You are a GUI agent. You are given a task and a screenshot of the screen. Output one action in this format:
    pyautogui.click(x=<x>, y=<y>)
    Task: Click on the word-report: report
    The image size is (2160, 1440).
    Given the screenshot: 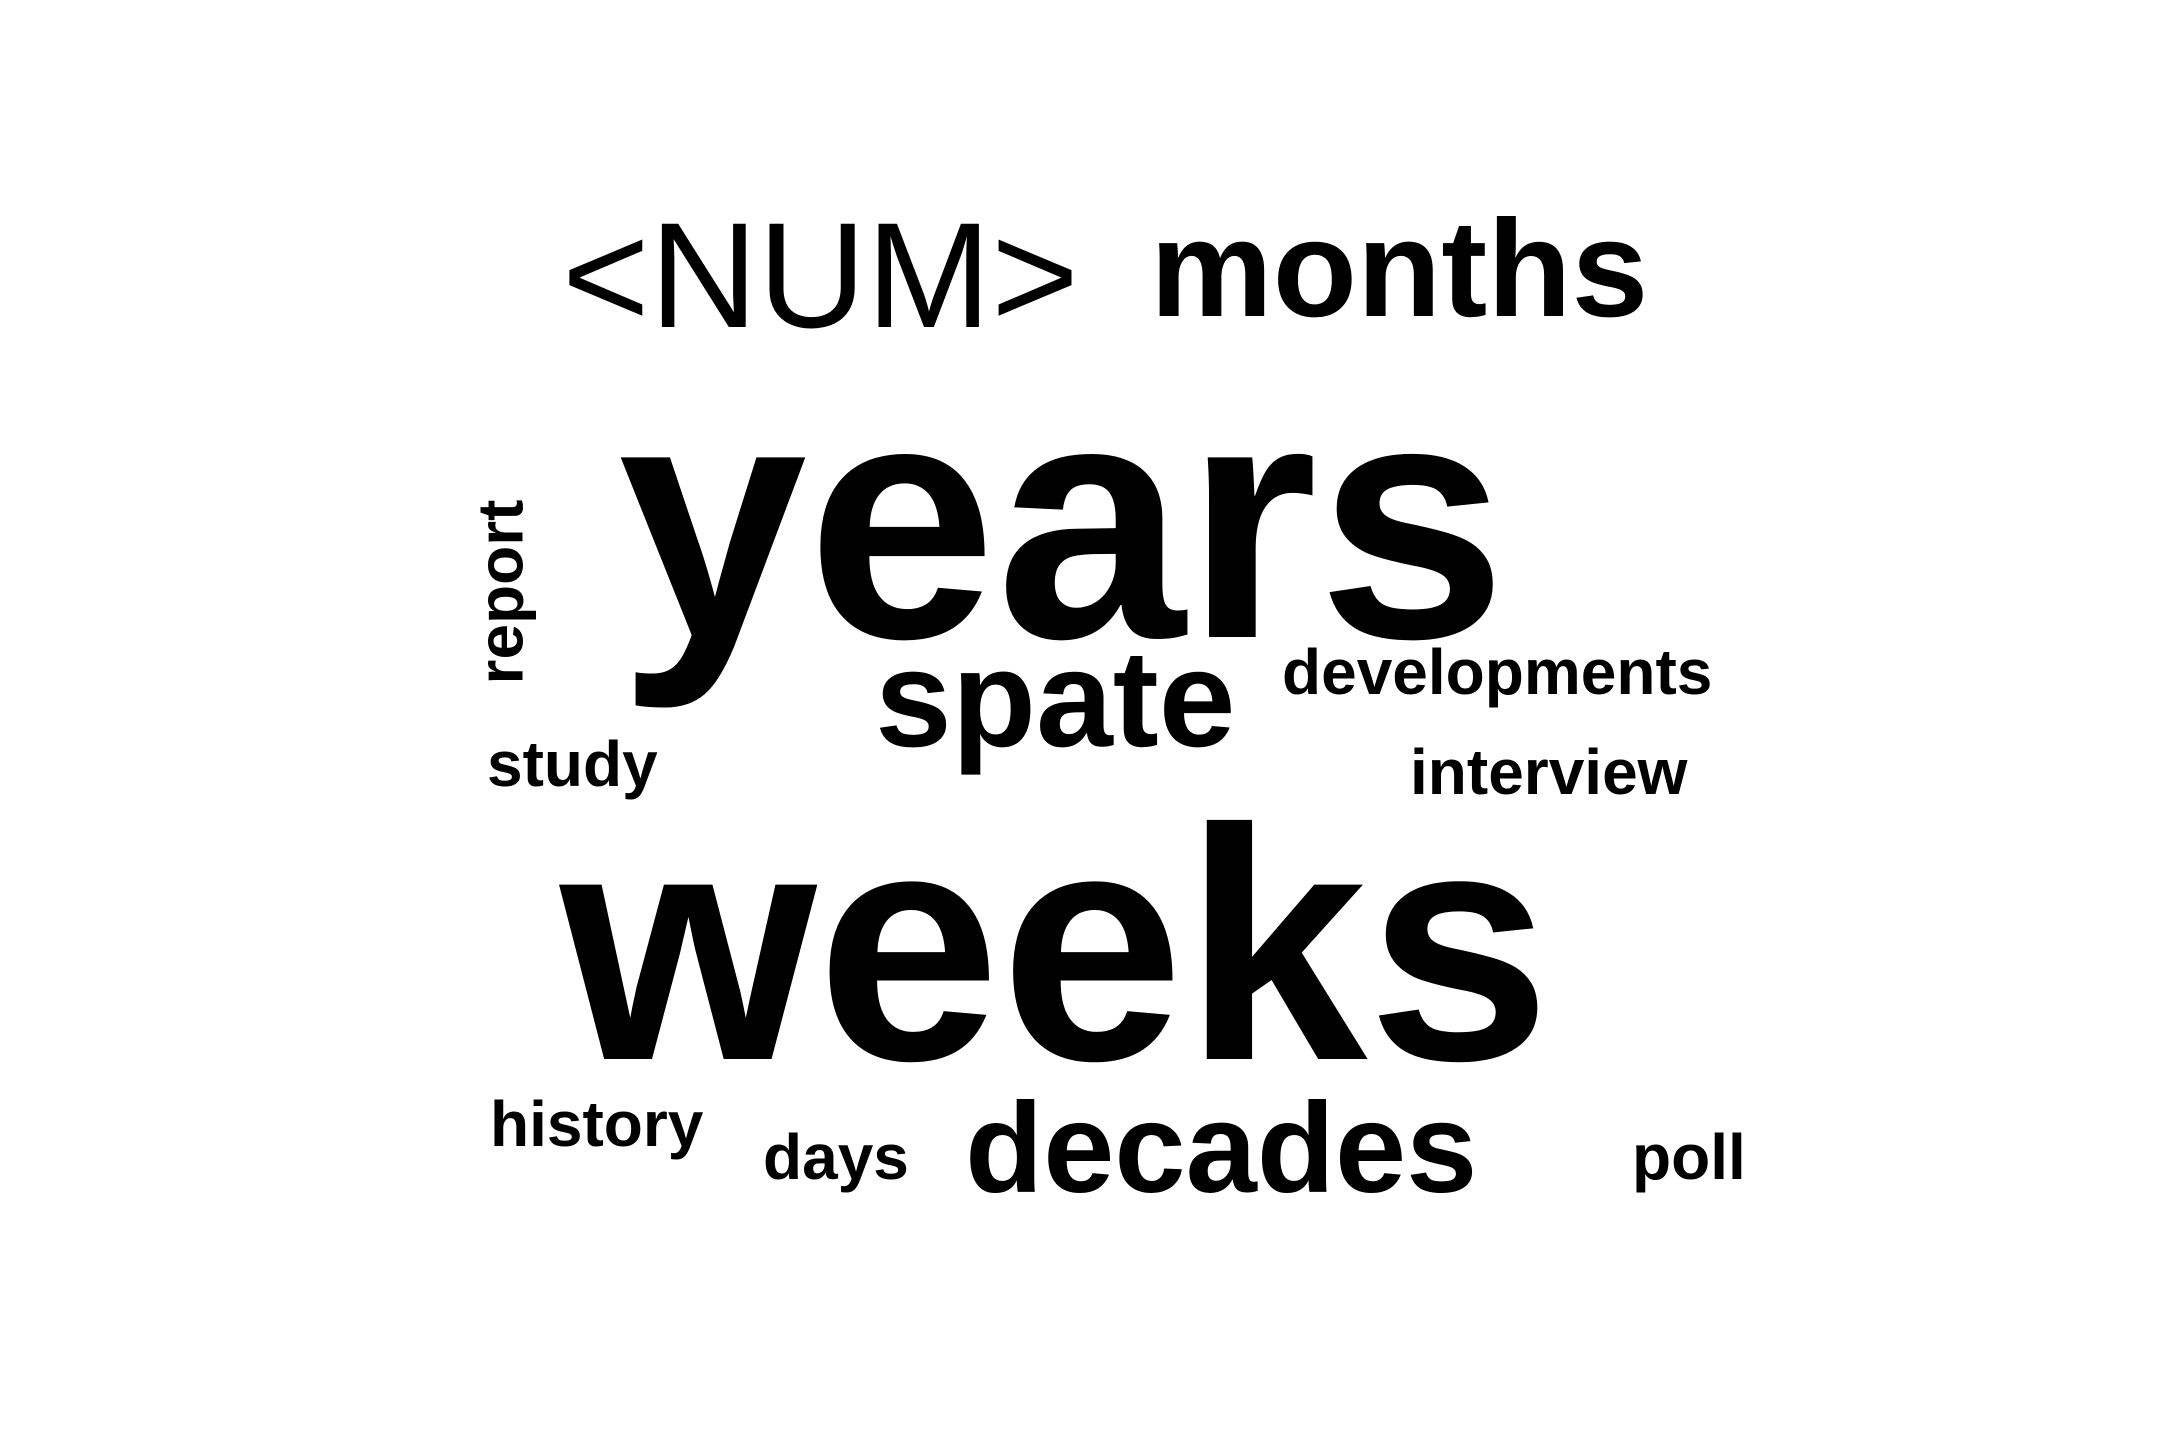 What is the action you would take?
    pyautogui.click(x=500, y=592)
    